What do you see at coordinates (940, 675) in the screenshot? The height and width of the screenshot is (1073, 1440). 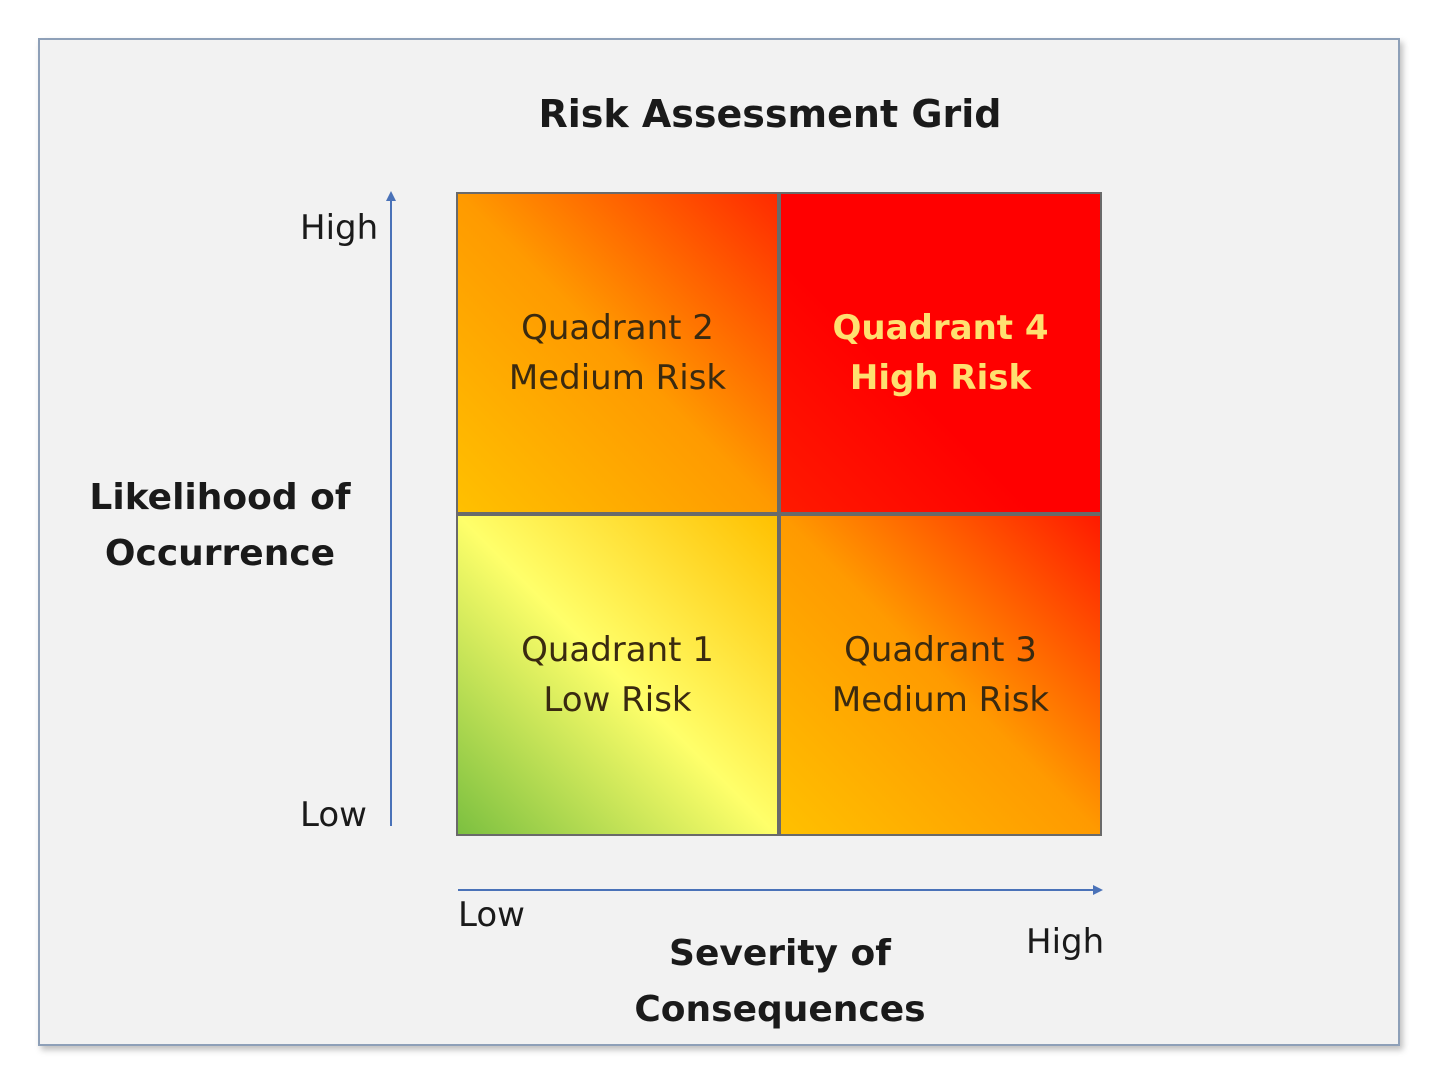 I see `quadrant-3: Quadrant 3 Medium Risk` at bounding box center [940, 675].